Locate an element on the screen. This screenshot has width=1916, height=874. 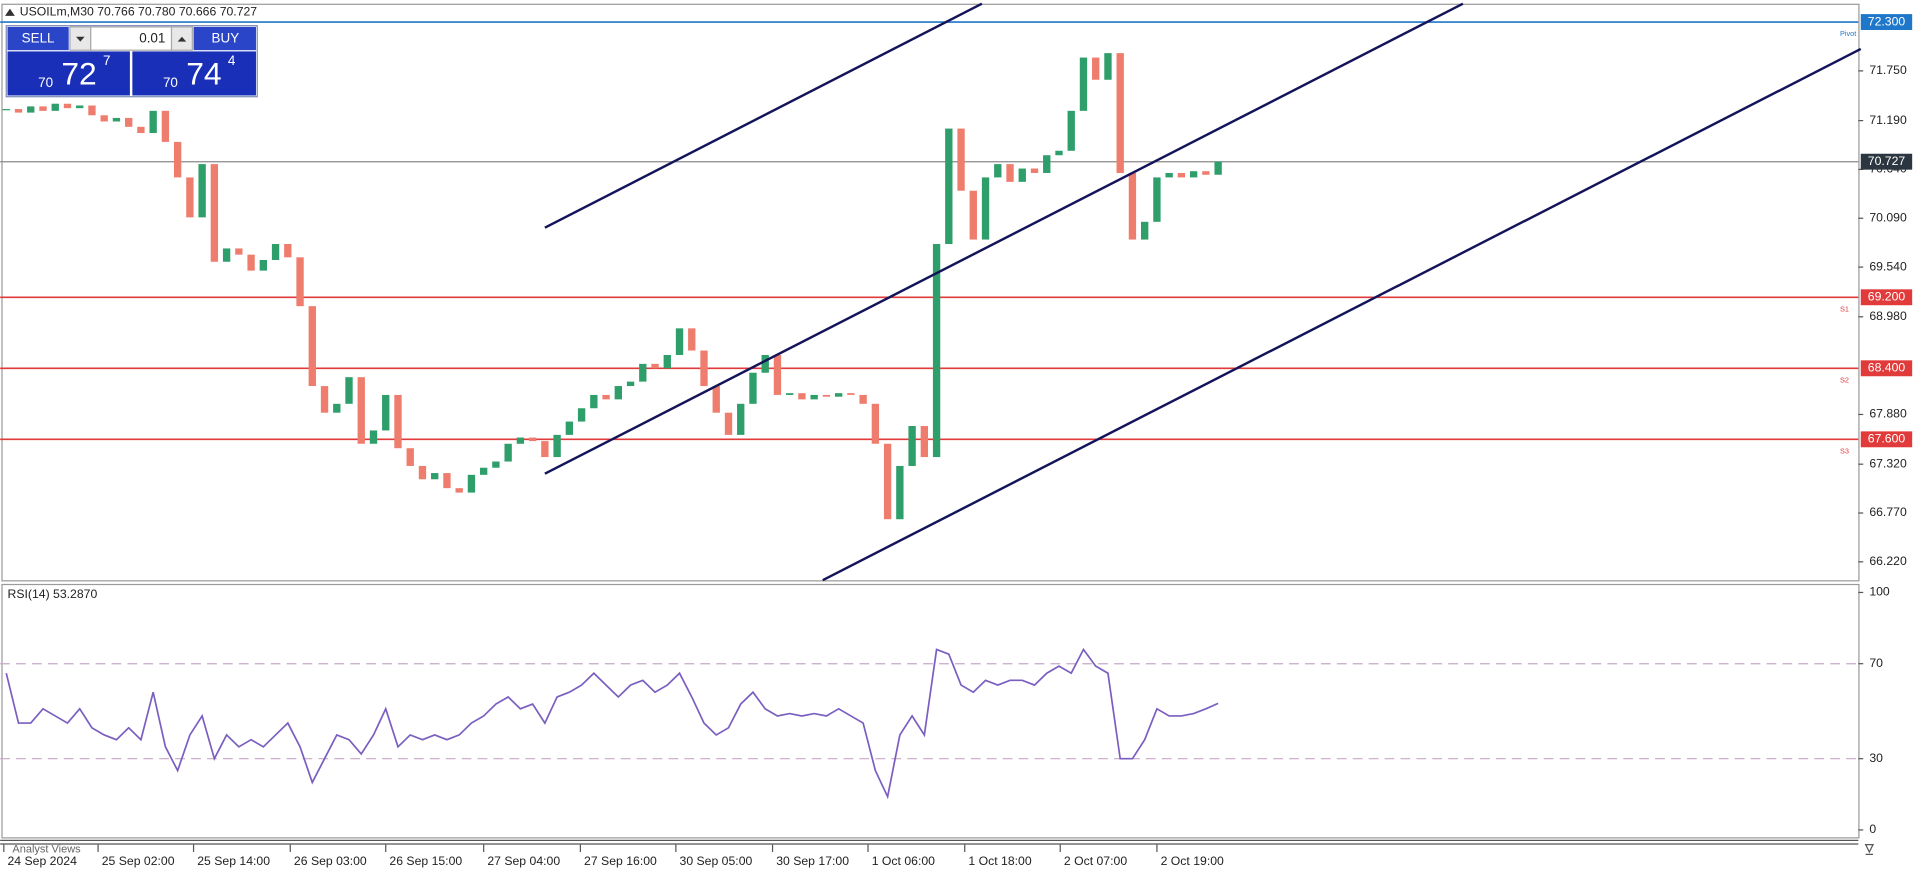
collapse-icon is located at coordinates (10, 12).